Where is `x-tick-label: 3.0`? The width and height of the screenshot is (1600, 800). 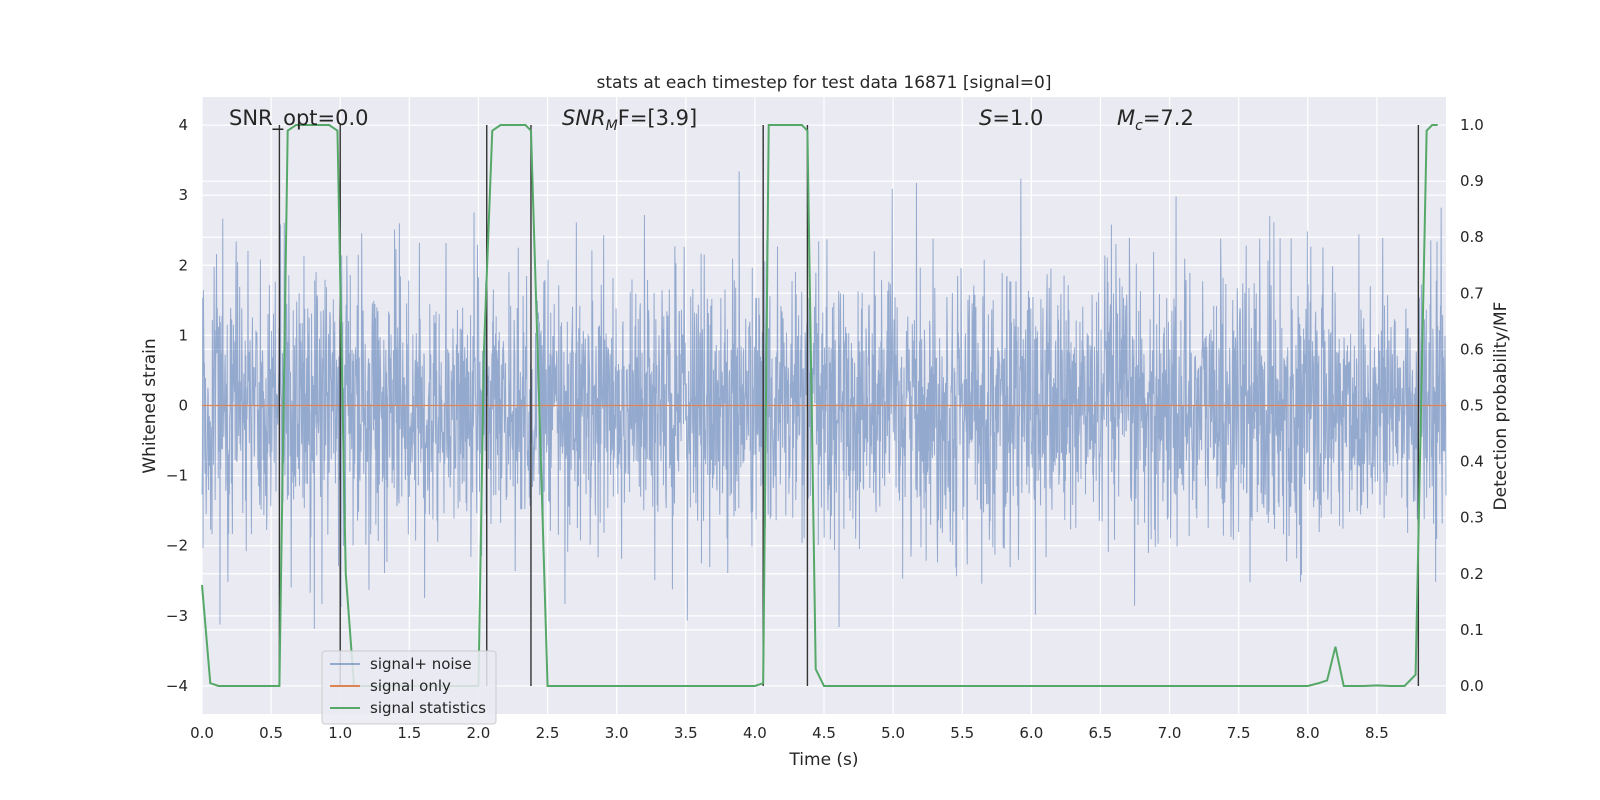
x-tick-label: 3.0 is located at coordinates (617, 733).